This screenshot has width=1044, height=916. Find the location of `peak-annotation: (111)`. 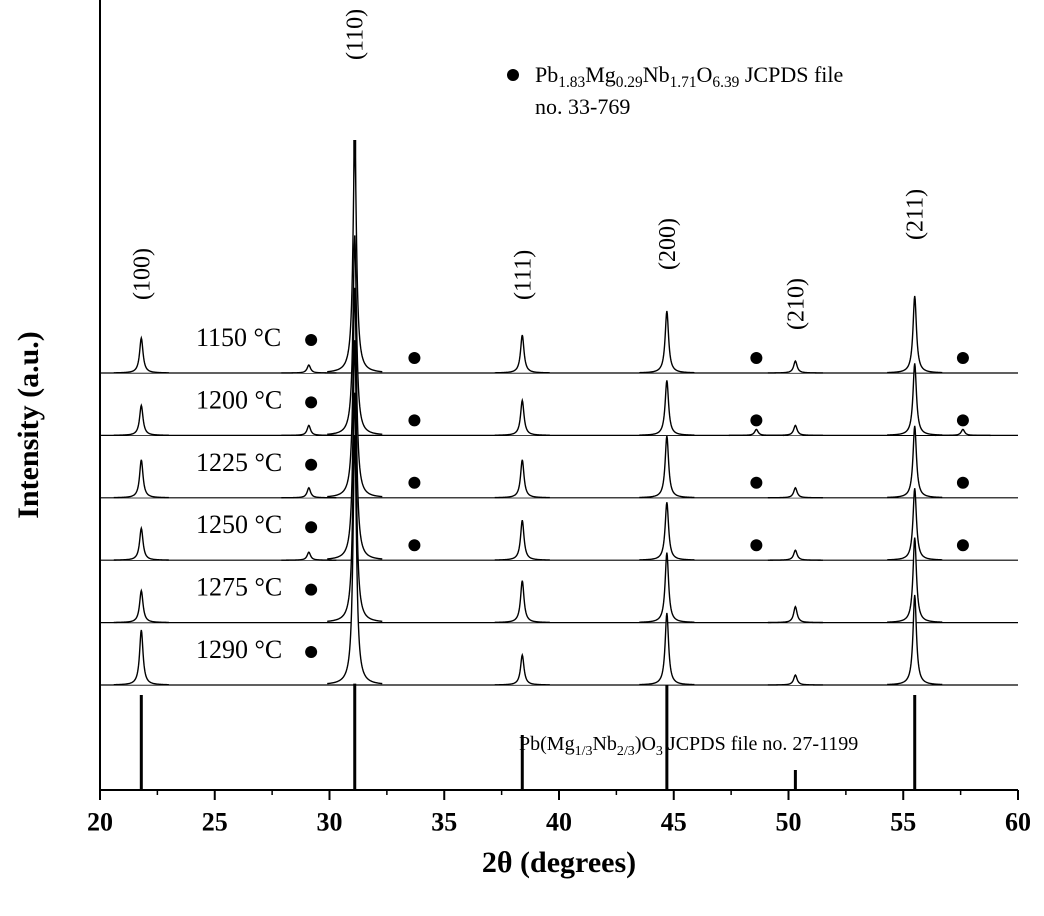

peak-annotation: (111) is located at coordinates (523, 275).